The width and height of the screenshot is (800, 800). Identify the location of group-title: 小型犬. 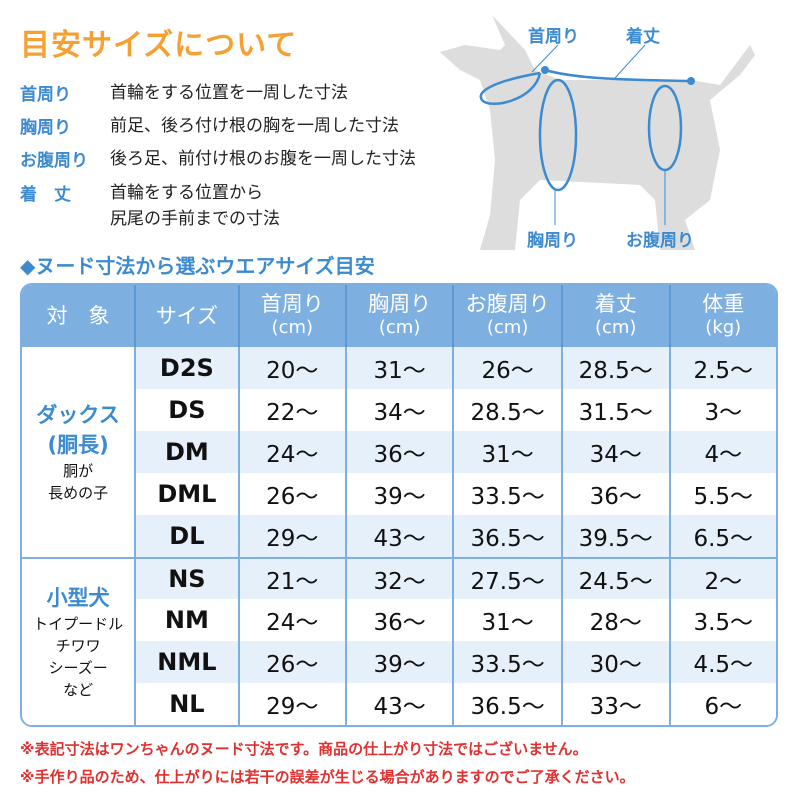
(78, 598).